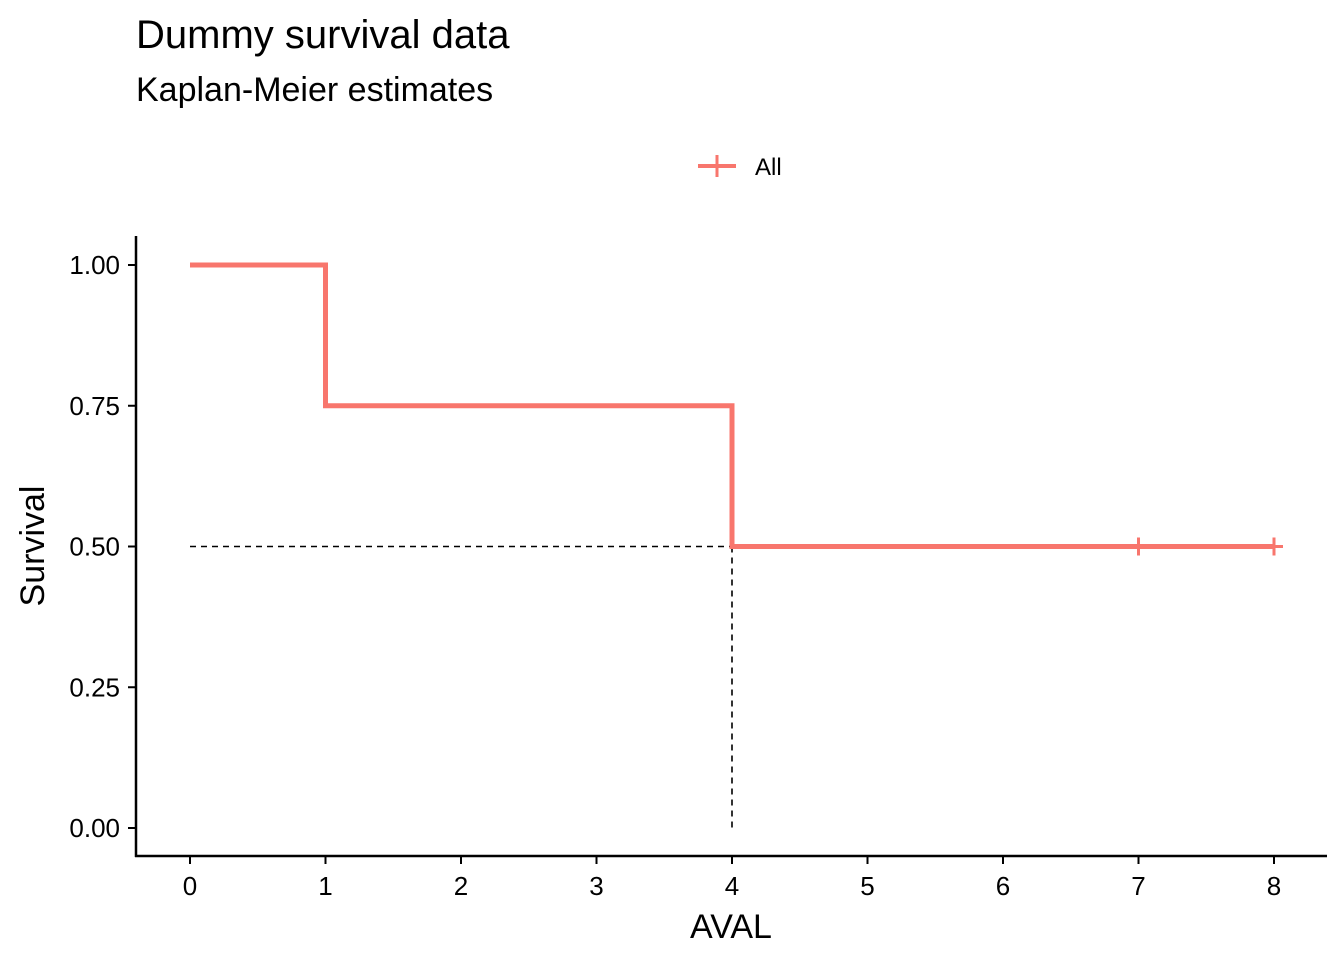 The image size is (1344, 960). Describe the element at coordinates (314, 90) in the screenshot. I see `chart-subtitle: Kaplan-Meier estimates` at that location.